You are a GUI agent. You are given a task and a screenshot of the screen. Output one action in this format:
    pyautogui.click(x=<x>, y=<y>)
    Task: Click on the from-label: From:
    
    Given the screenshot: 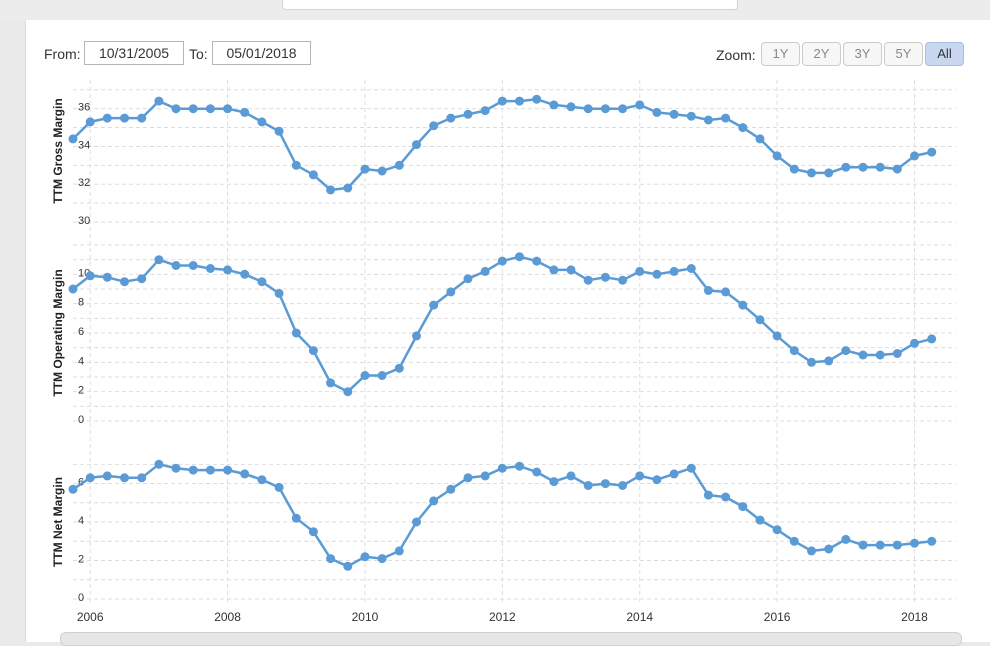 What is the action you would take?
    pyautogui.click(x=62, y=54)
    